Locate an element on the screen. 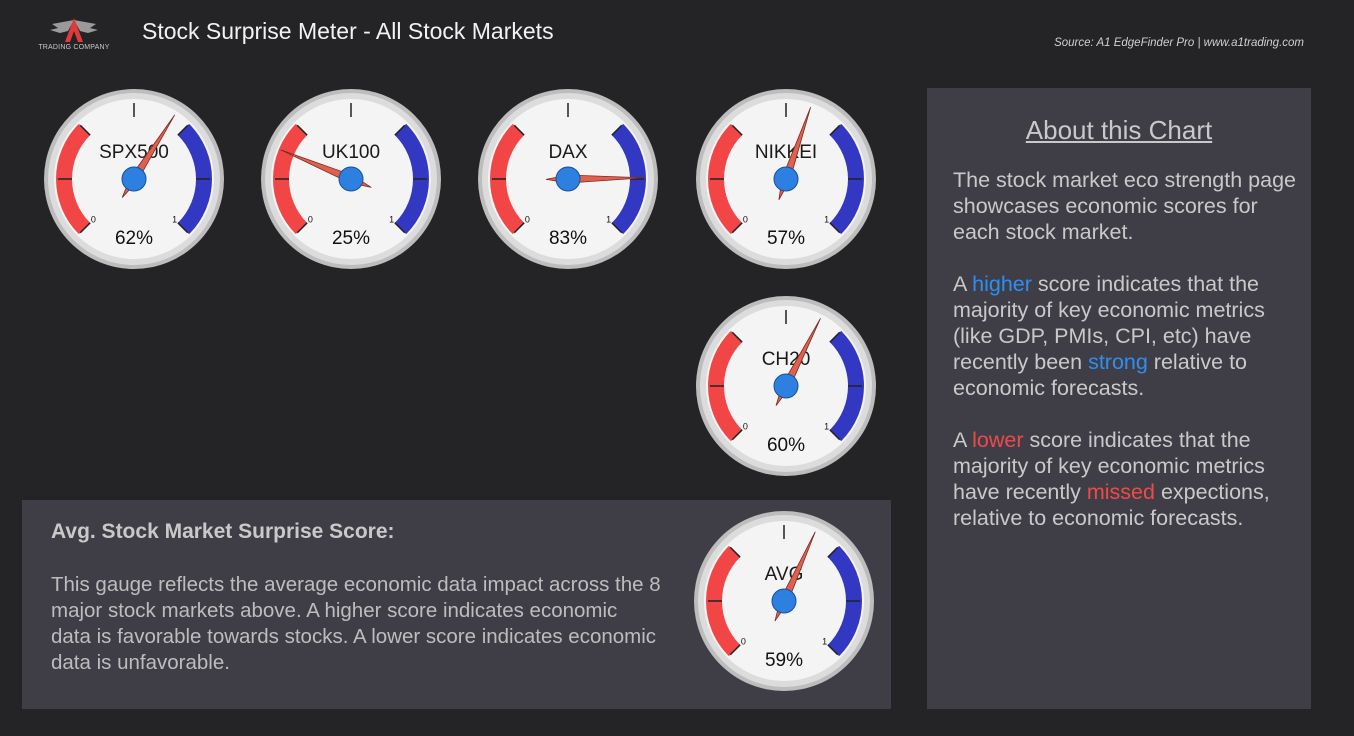 The image size is (1354, 736). gauge-nikkei: 0 1 NIKKEI 57% is located at coordinates (786, 179).